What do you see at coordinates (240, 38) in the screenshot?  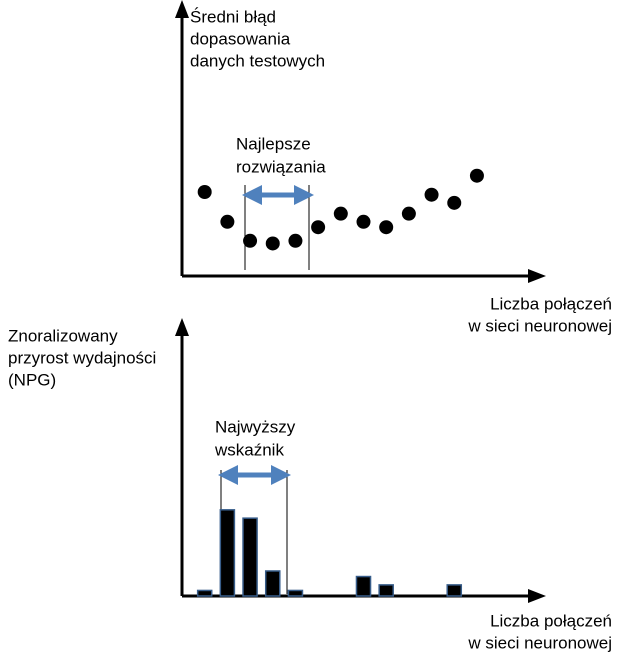 I see `y-axis-label: dopasowania` at bounding box center [240, 38].